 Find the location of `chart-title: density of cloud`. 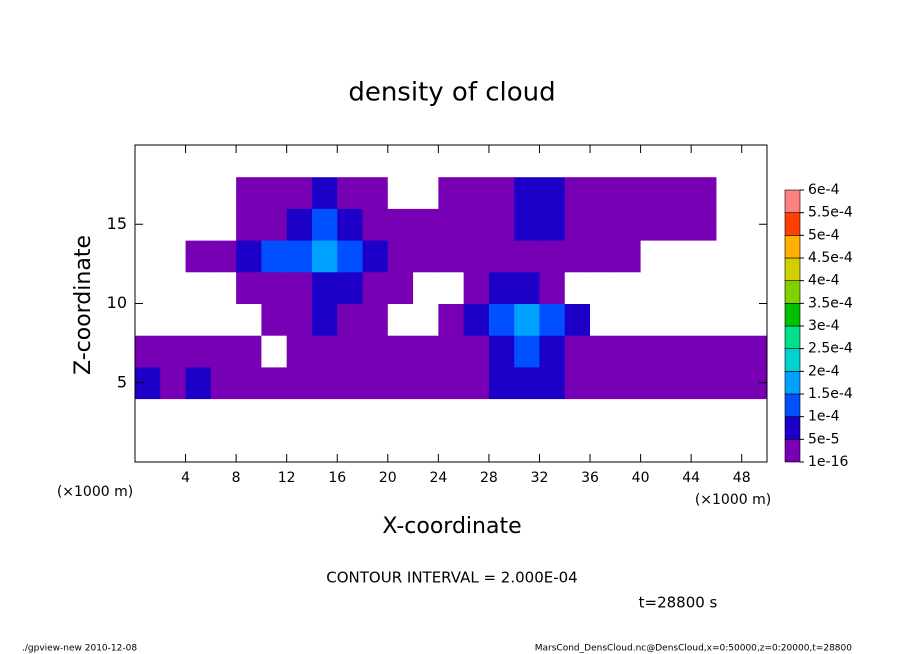

chart-title: density of cloud is located at coordinates (451, 93).